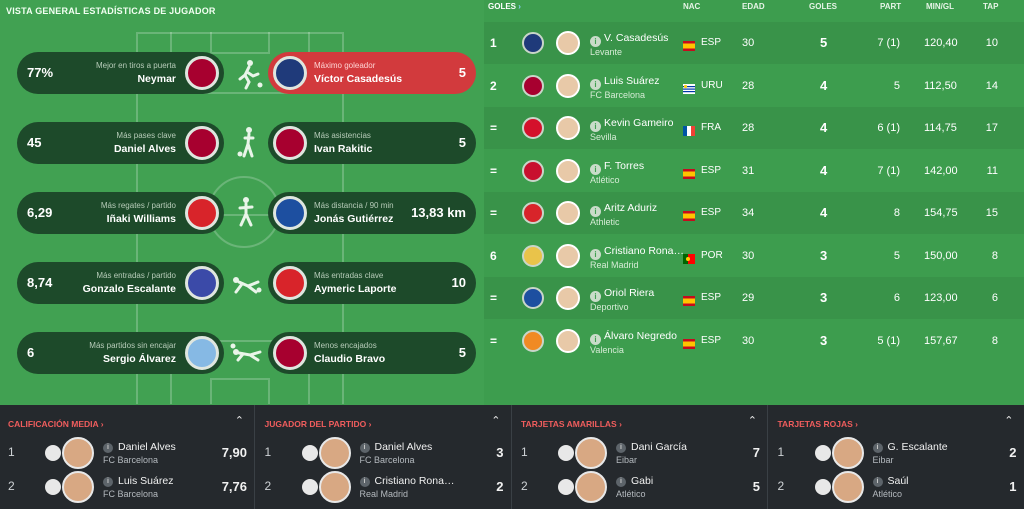  I want to click on col-header-tap: TAP, so click(991, 6).